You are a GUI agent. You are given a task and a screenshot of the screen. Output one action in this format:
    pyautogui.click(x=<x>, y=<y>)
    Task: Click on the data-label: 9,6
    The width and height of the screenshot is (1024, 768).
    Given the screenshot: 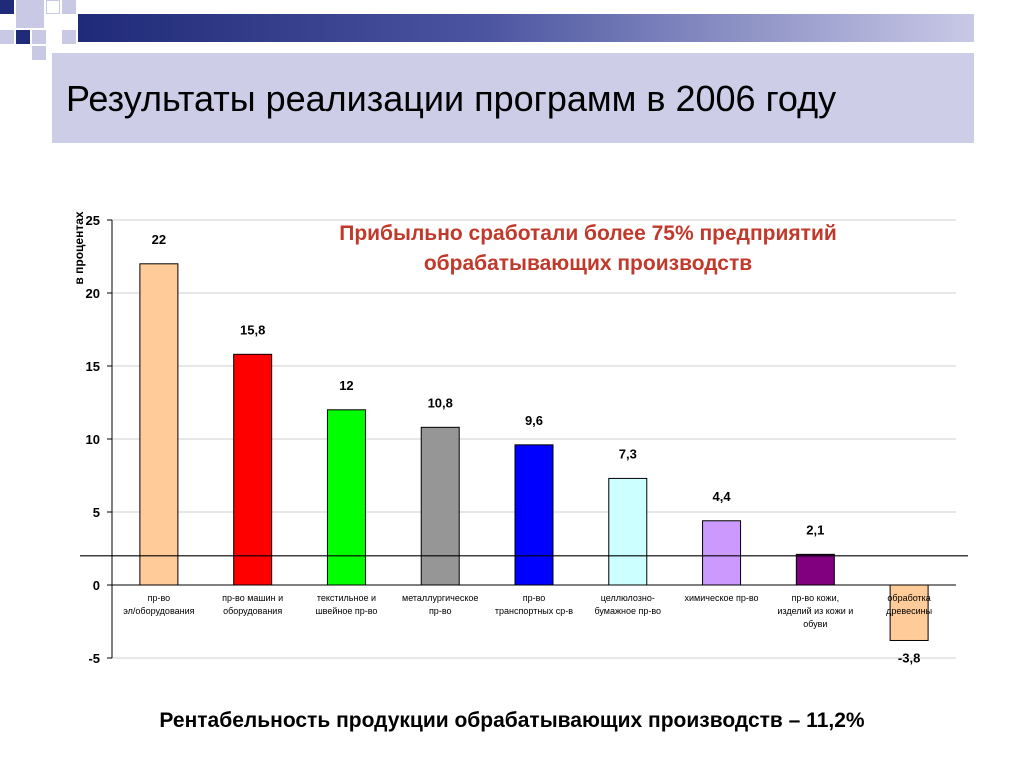 What is the action you would take?
    pyautogui.click(x=534, y=420)
    